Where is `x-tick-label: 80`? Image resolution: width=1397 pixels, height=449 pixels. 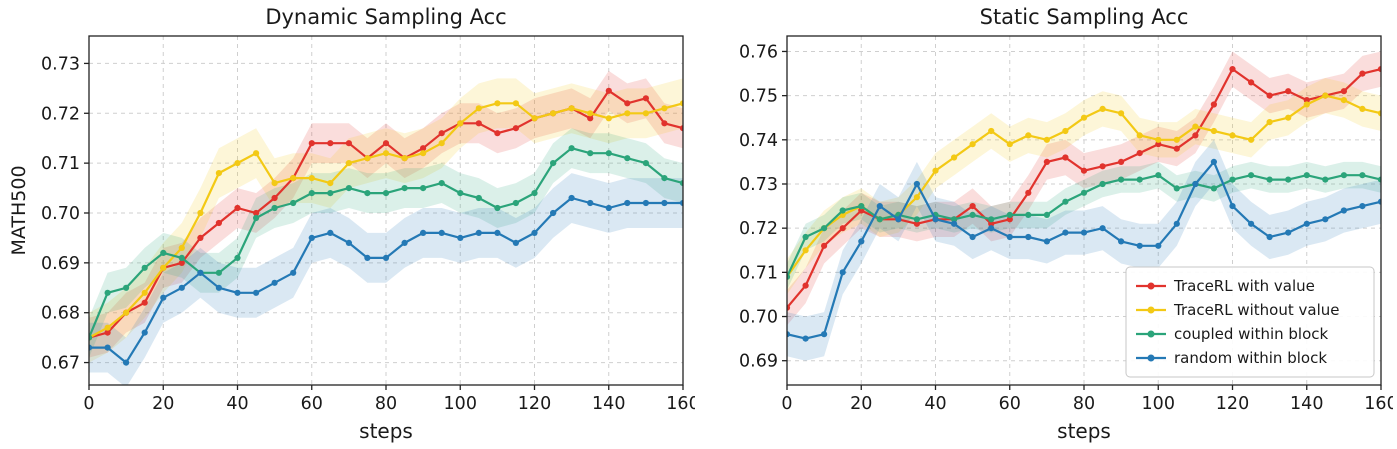
x-tick-label: 80 is located at coordinates (385, 404).